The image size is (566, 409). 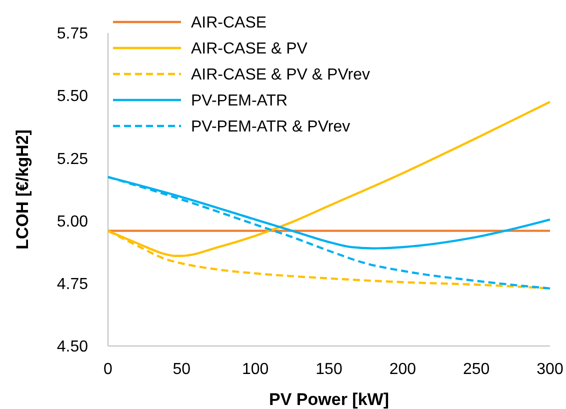 What do you see at coordinates (229, 23) in the screenshot?
I see `legend-label: AIR-CASE` at bounding box center [229, 23].